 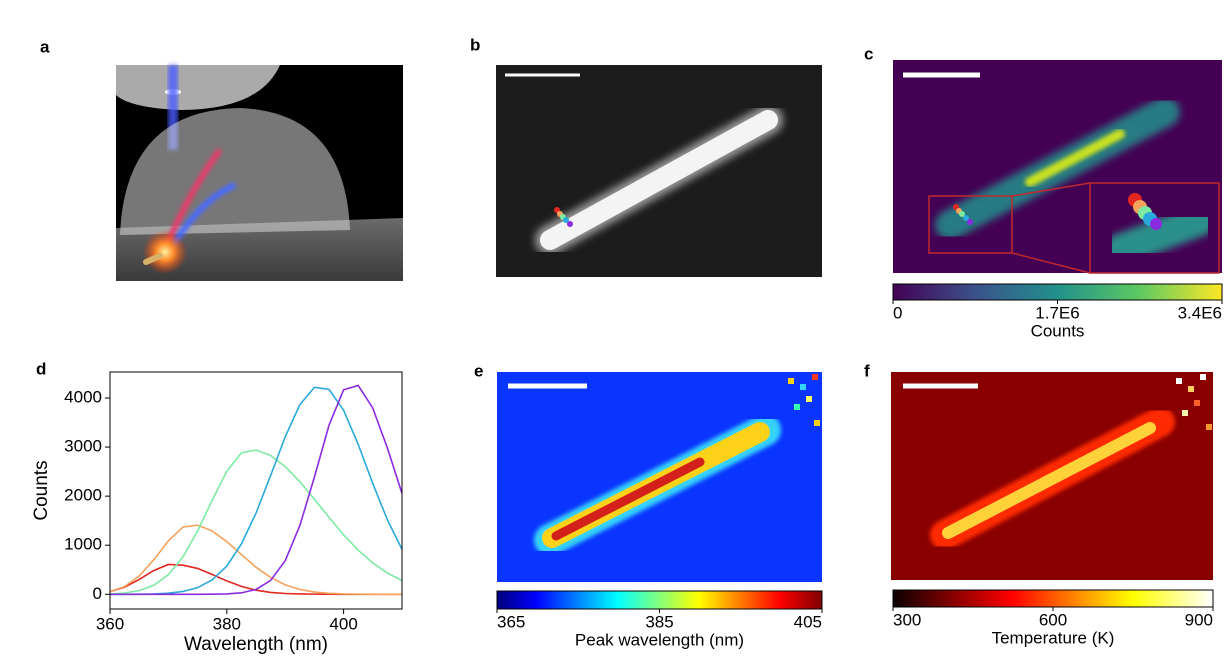 I want to click on panel-label: a, so click(x=45, y=46).